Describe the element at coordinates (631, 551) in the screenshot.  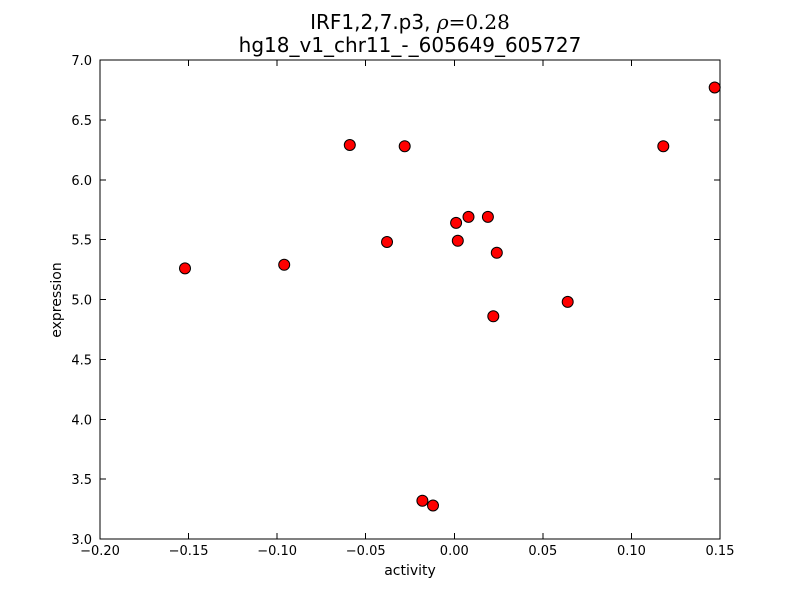
I see `x-tick-label: 0.10` at that location.